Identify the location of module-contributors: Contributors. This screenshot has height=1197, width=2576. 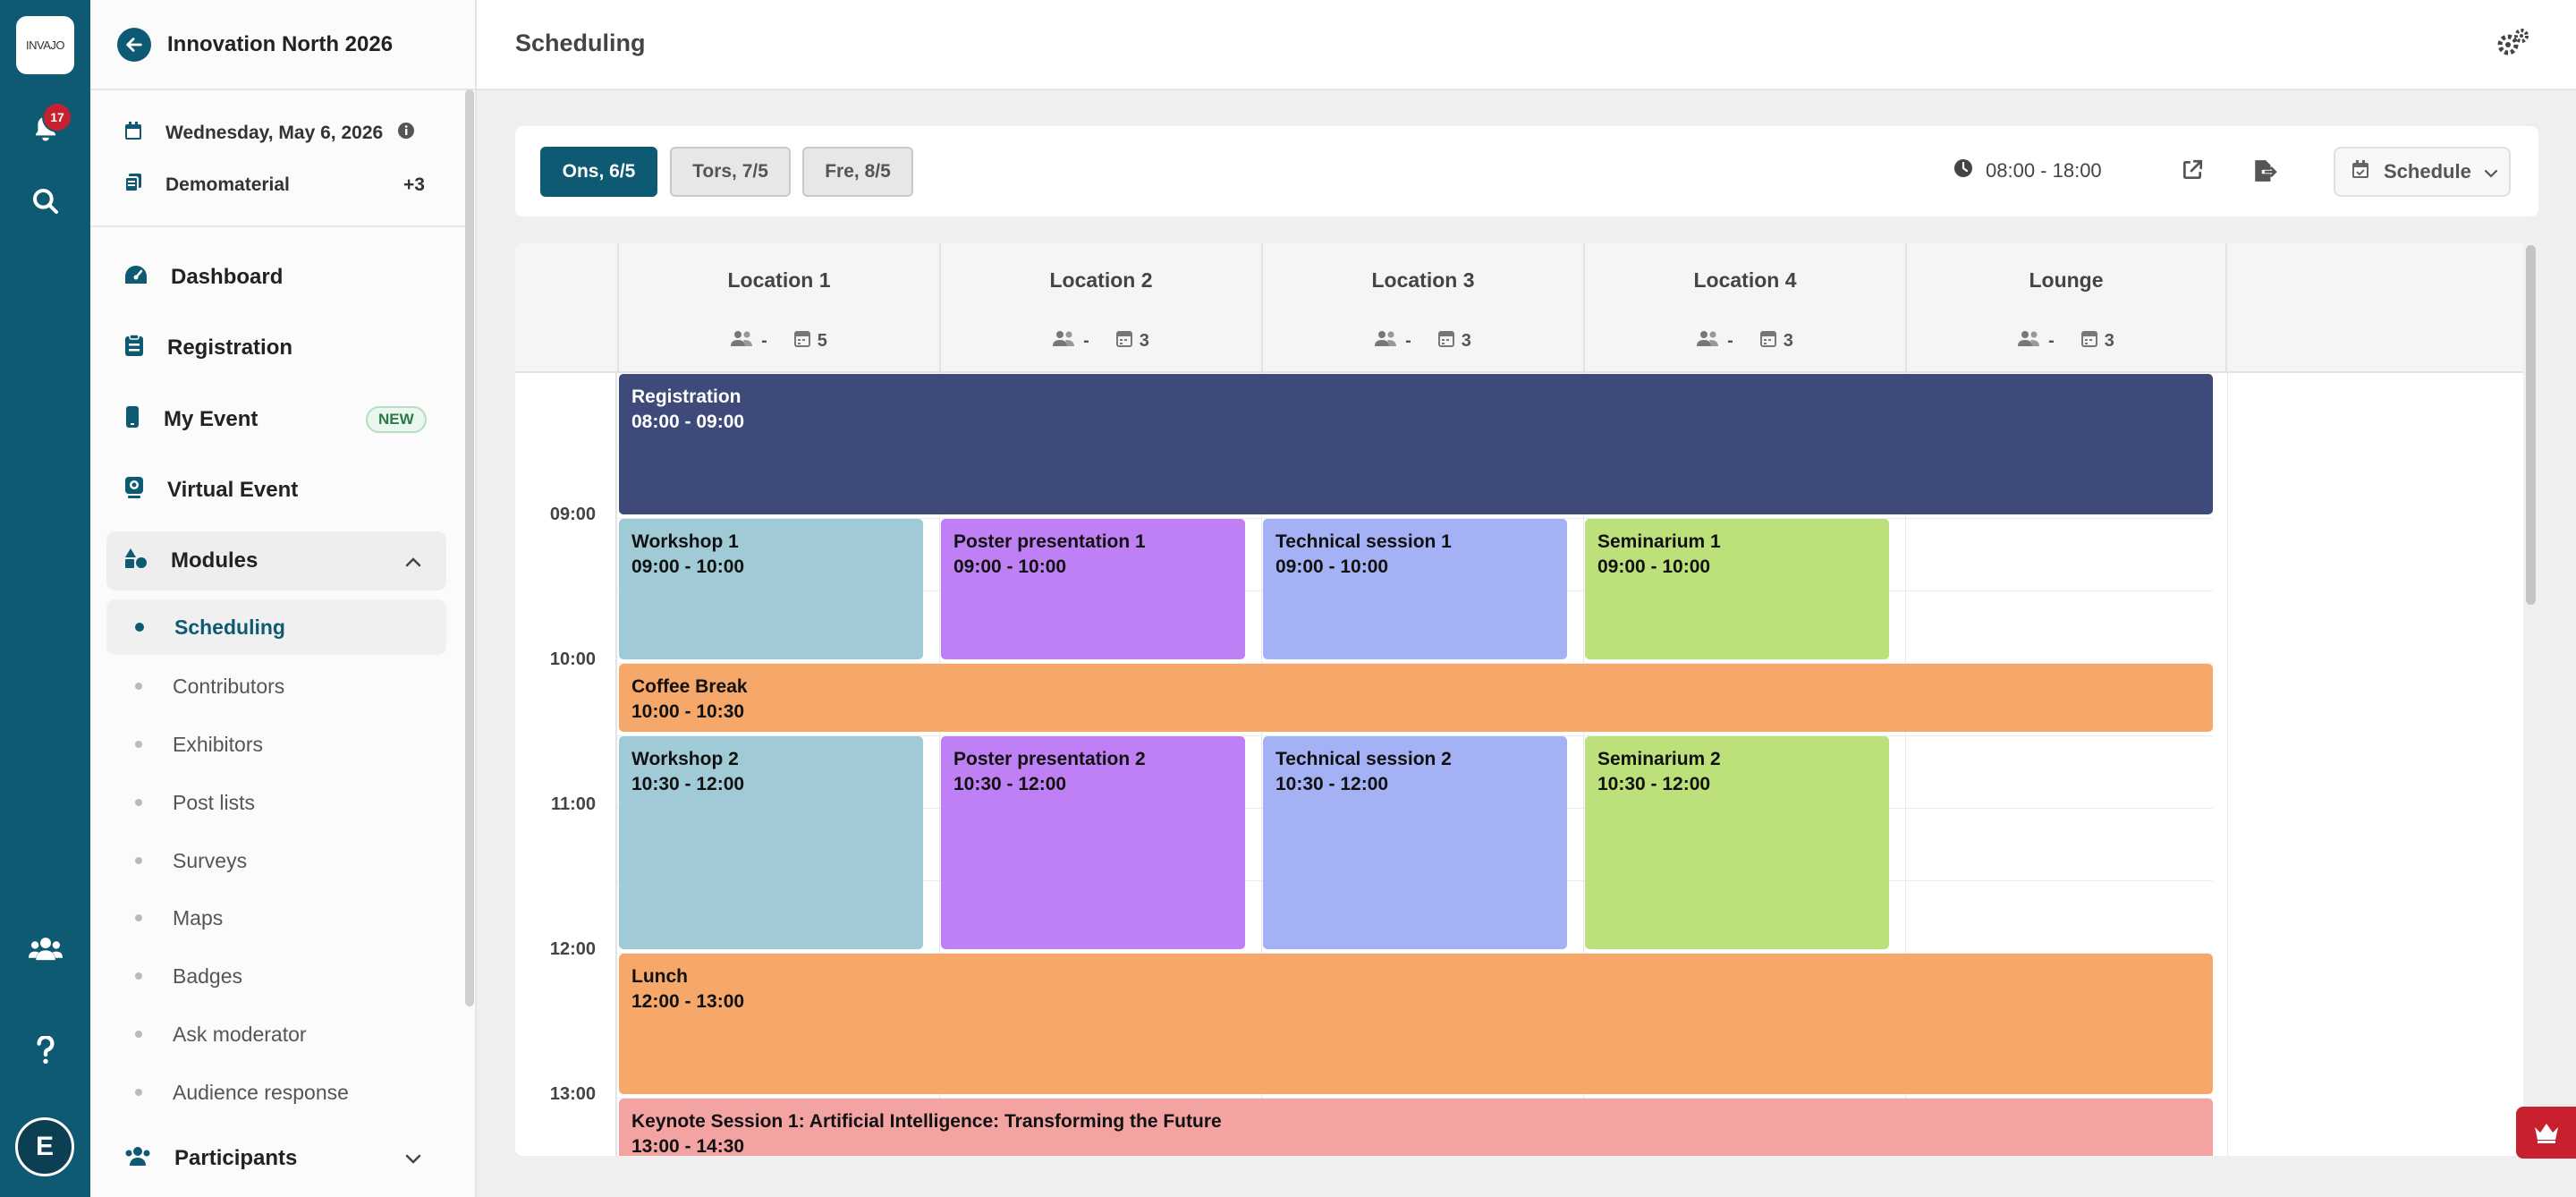
(276, 686).